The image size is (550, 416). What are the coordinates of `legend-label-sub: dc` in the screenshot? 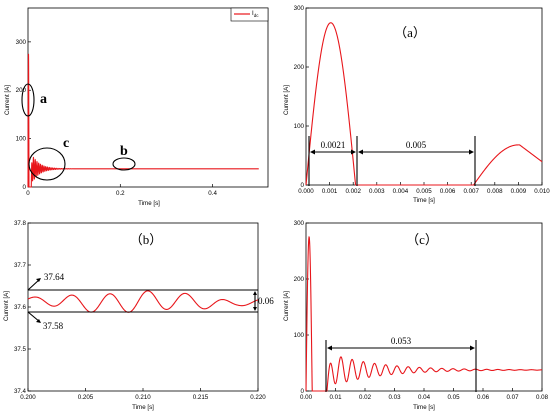 It's located at (257, 15).